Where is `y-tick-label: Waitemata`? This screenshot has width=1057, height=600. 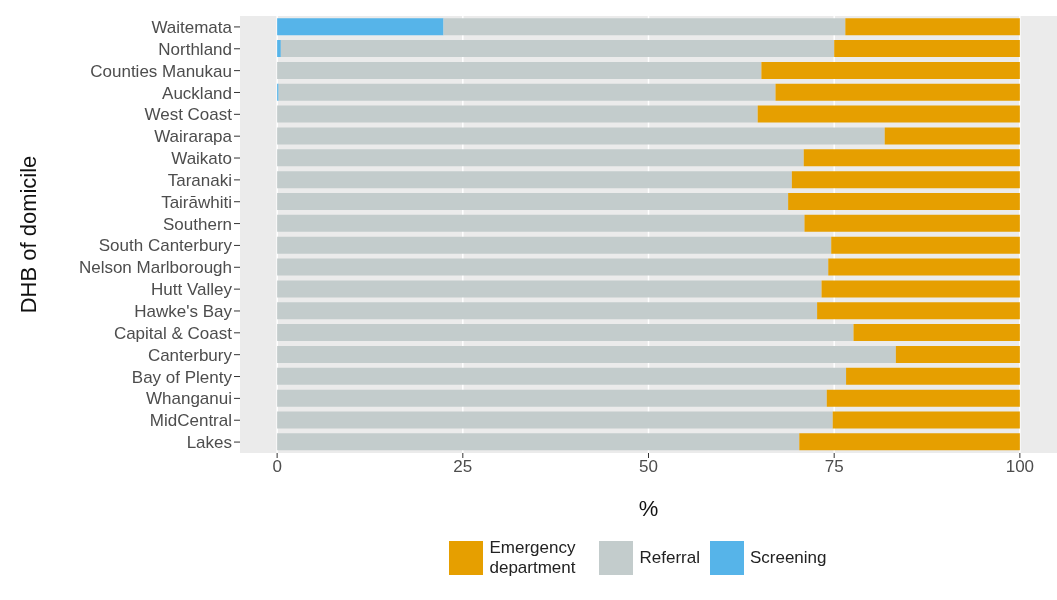 y-tick-label: Waitemata is located at coordinates (192, 27).